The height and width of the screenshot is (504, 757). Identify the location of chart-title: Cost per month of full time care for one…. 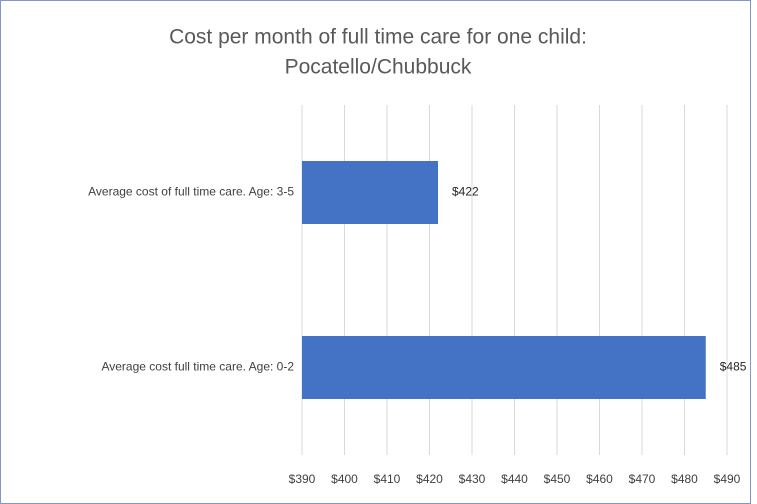
(378, 37).